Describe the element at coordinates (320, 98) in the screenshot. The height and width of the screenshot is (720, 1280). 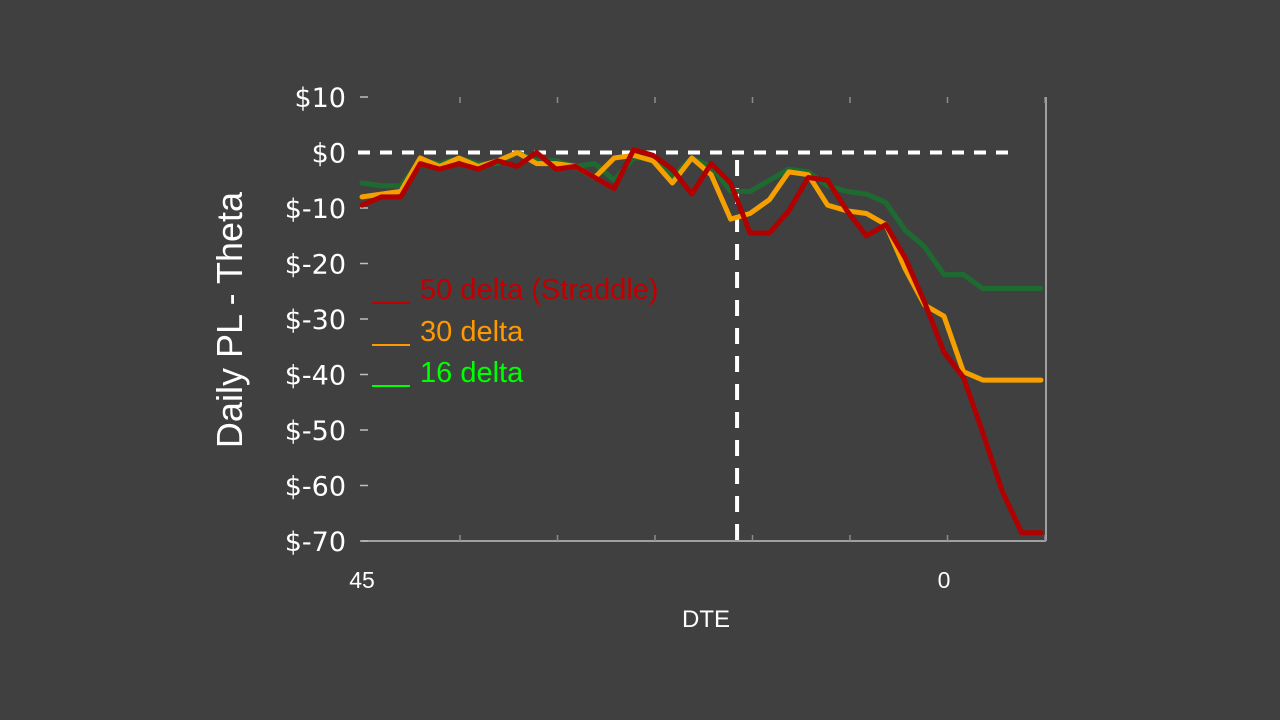
I see `y-tick-label: $10` at that location.